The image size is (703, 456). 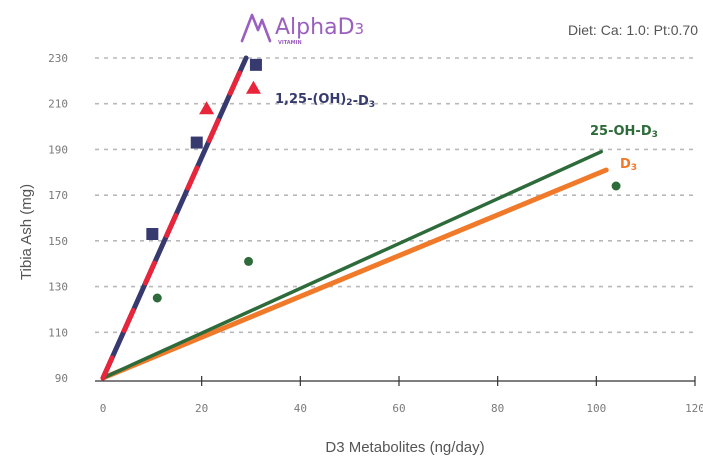 What do you see at coordinates (497, 408) in the screenshot?
I see `x-tick-label-80: 80` at bounding box center [497, 408].